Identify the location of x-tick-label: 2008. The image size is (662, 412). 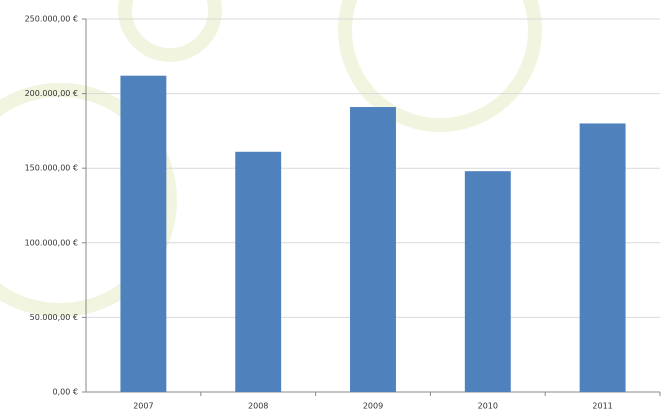
(258, 406).